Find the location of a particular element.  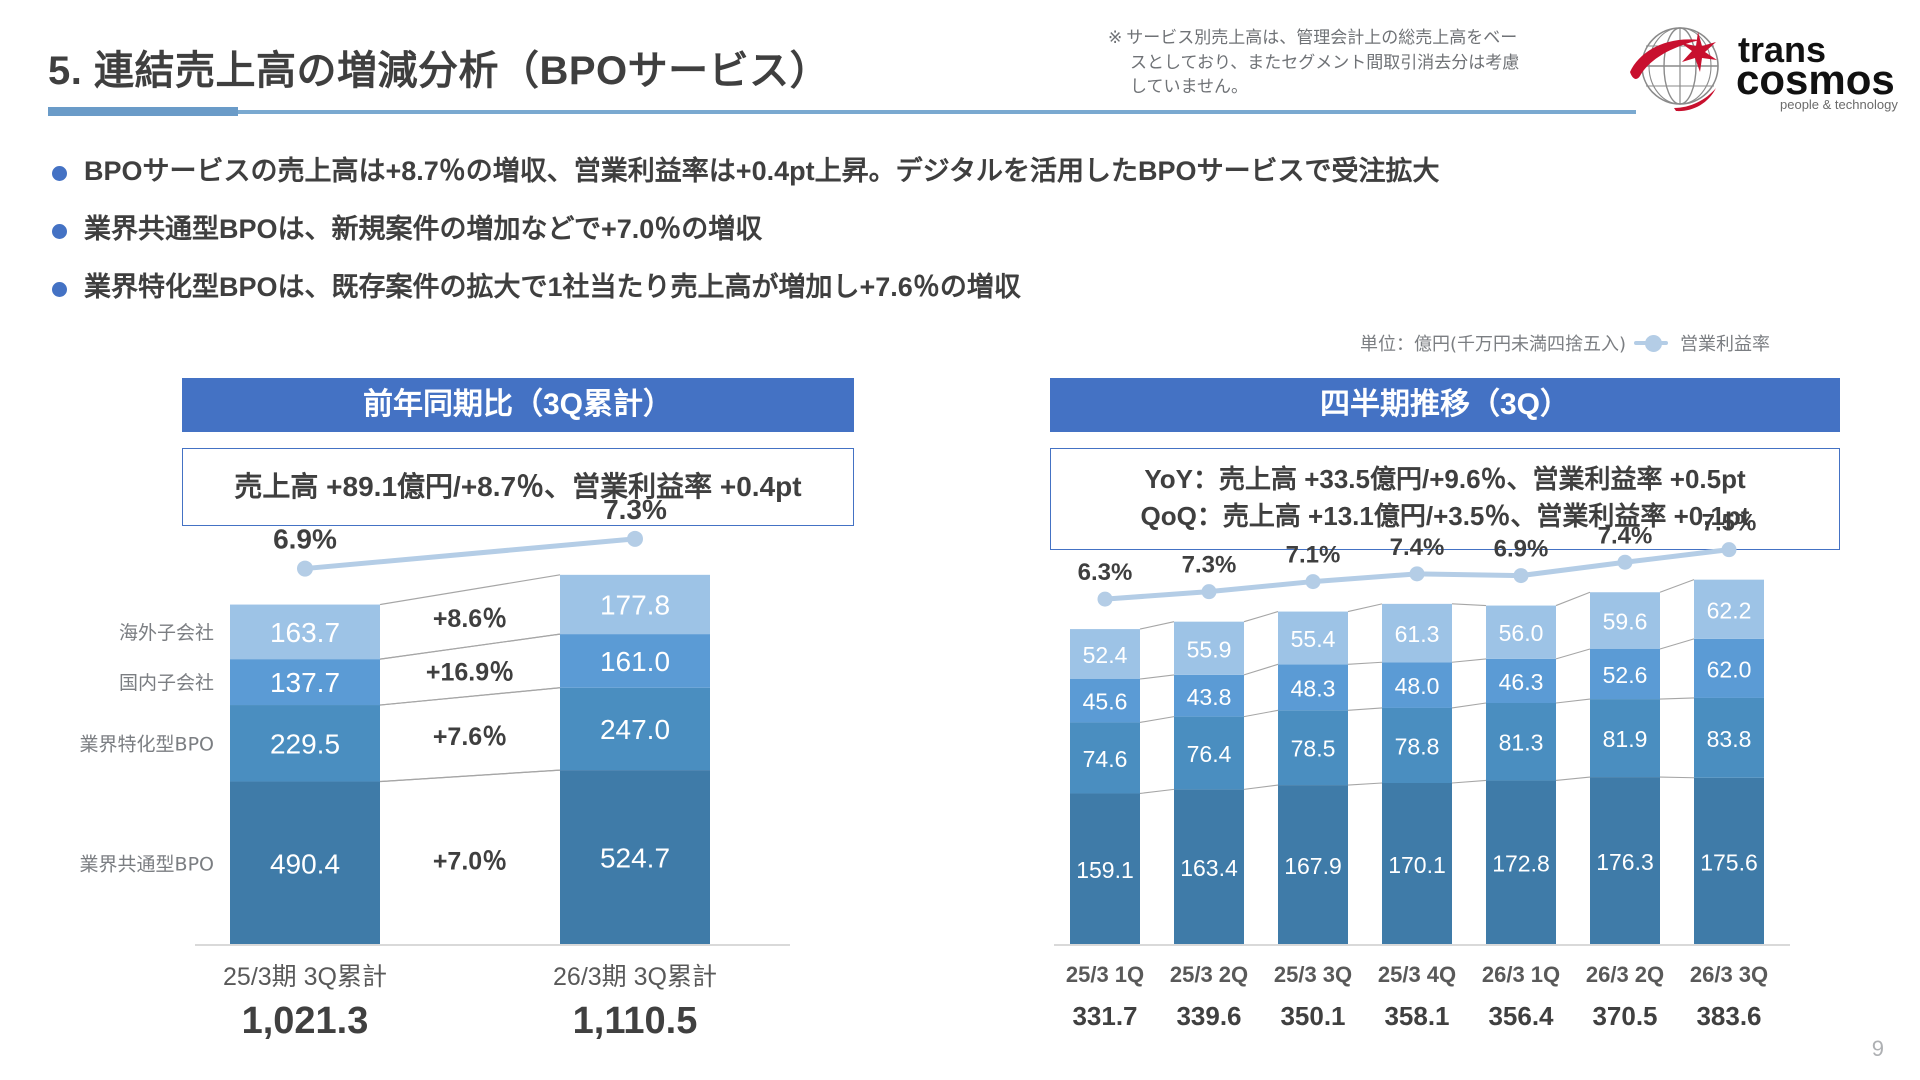

unit-text: 単位：億円(千万円未満四捨五入) is located at coordinates (1493, 344).